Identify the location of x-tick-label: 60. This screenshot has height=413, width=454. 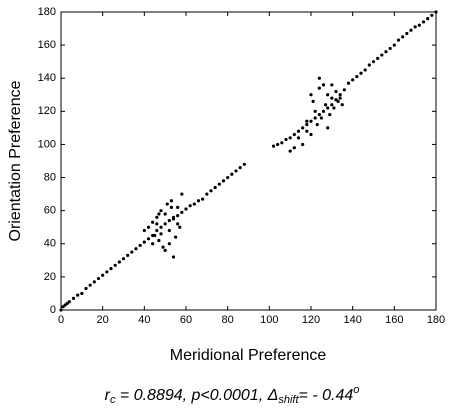
(186, 320).